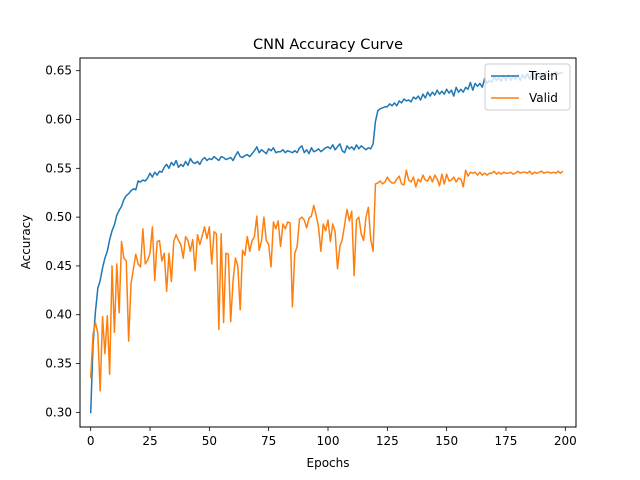  What do you see at coordinates (58, 71) in the screenshot?
I see `y-tick-label: 0.65` at bounding box center [58, 71].